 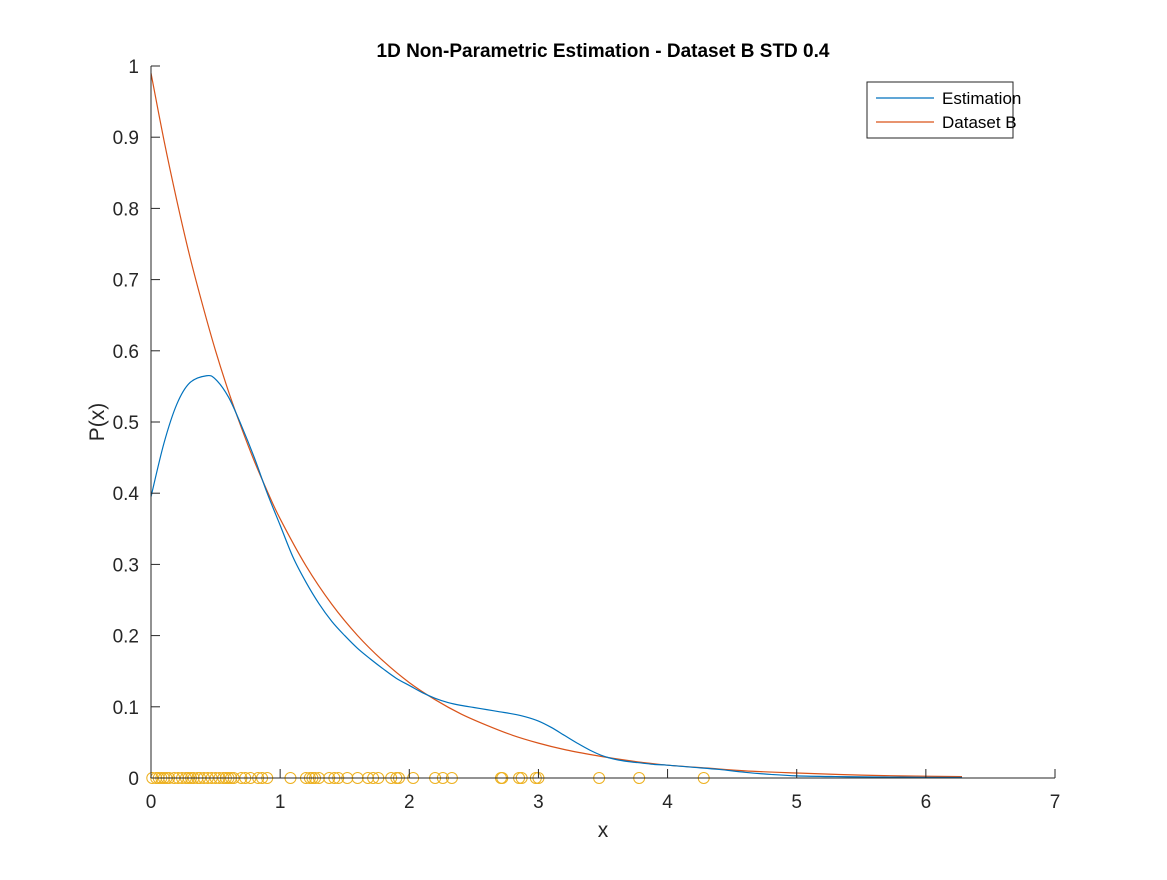 What do you see at coordinates (538, 802) in the screenshot?
I see `x-tick-label: 3` at bounding box center [538, 802].